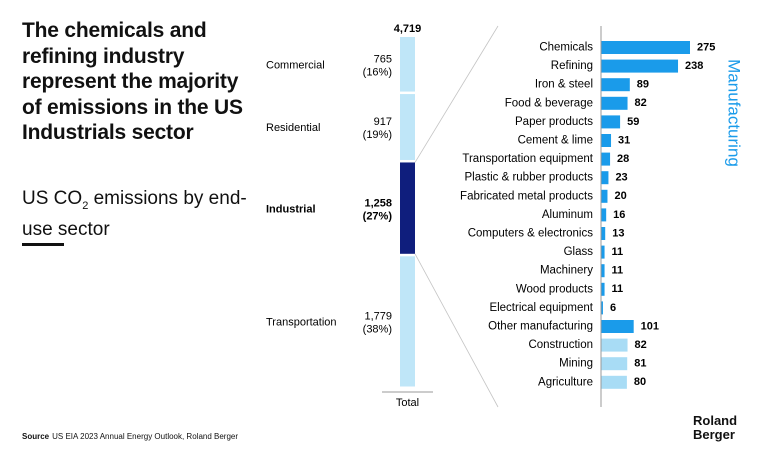 Image resolution: width=768 pixels, height=464 pixels. What do you see at coordinates (554, 289) in the screenshot?
I see `category-label-wood-products: Wood products` at bounding box center [554, 289].